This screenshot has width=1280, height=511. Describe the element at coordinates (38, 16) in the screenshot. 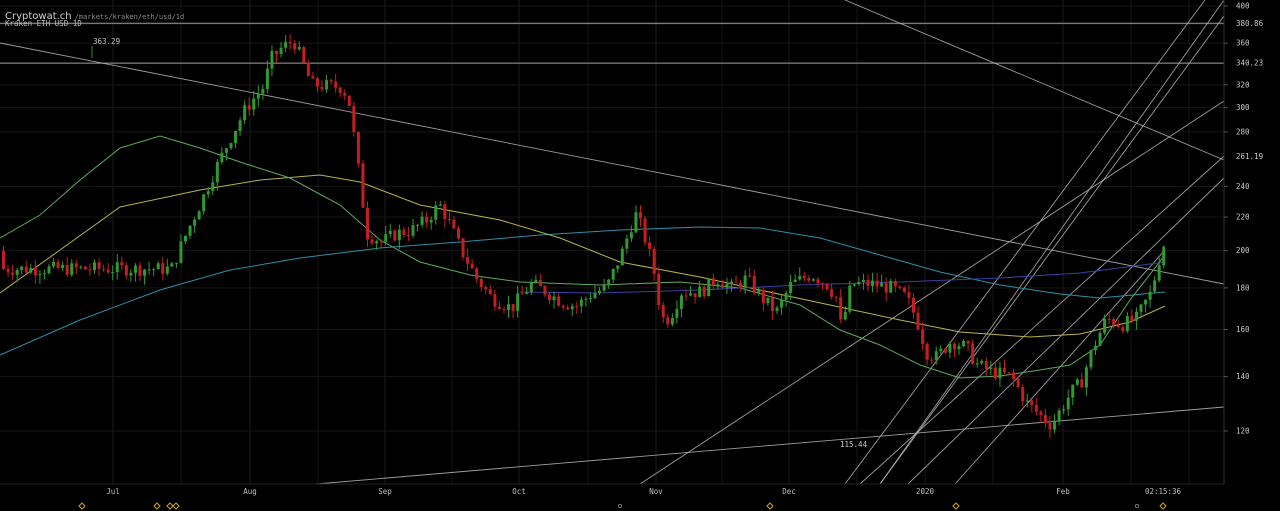

I see `site-title: Cryptowat.ch` at that location.